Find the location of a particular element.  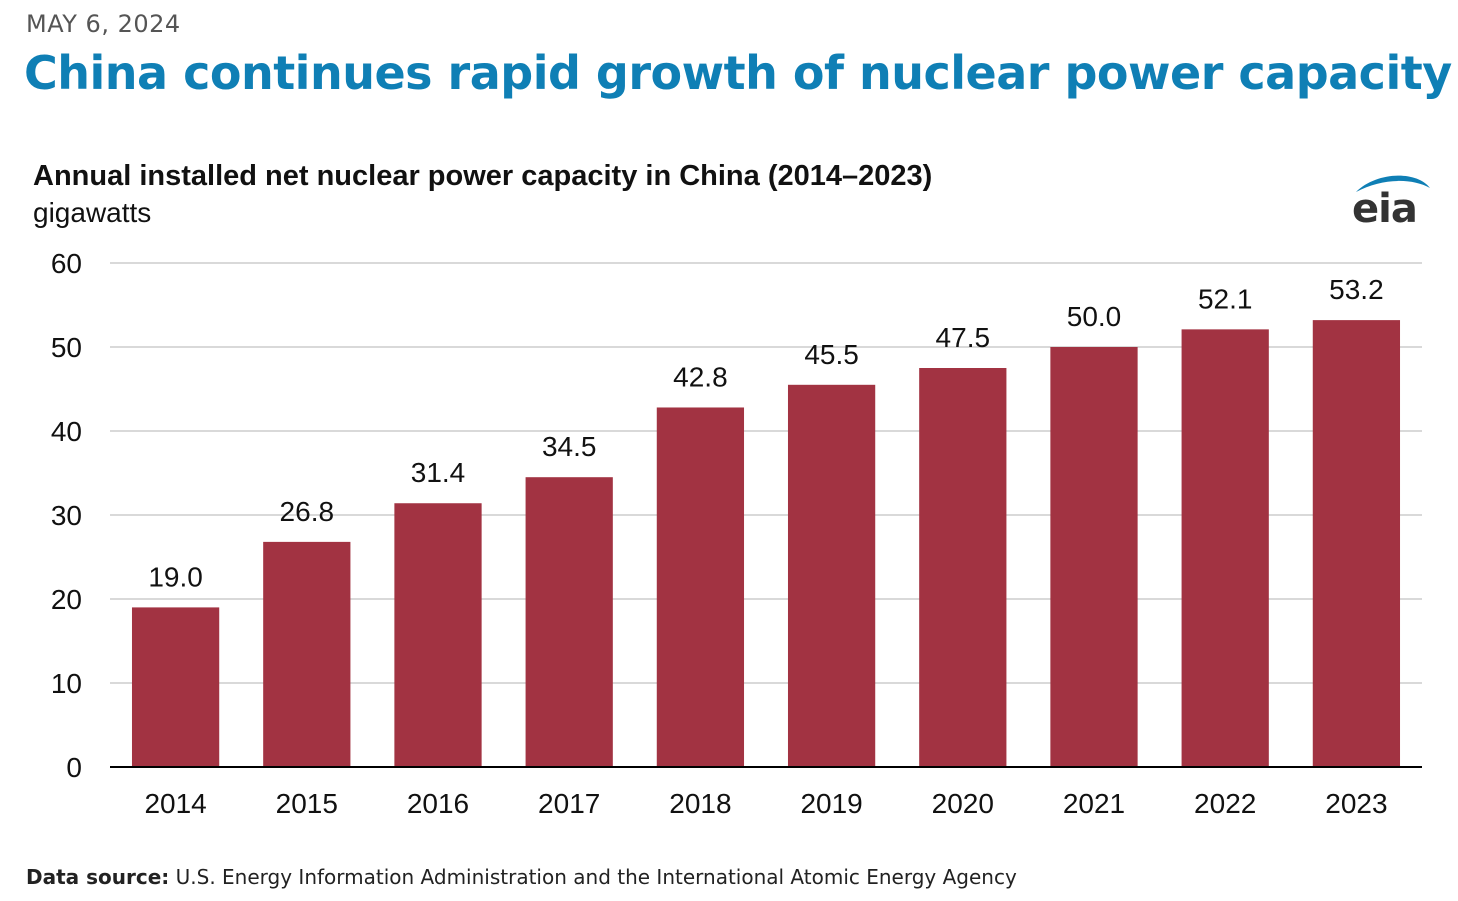

y-tick-label: 10 is located at coordinates (66, 683).